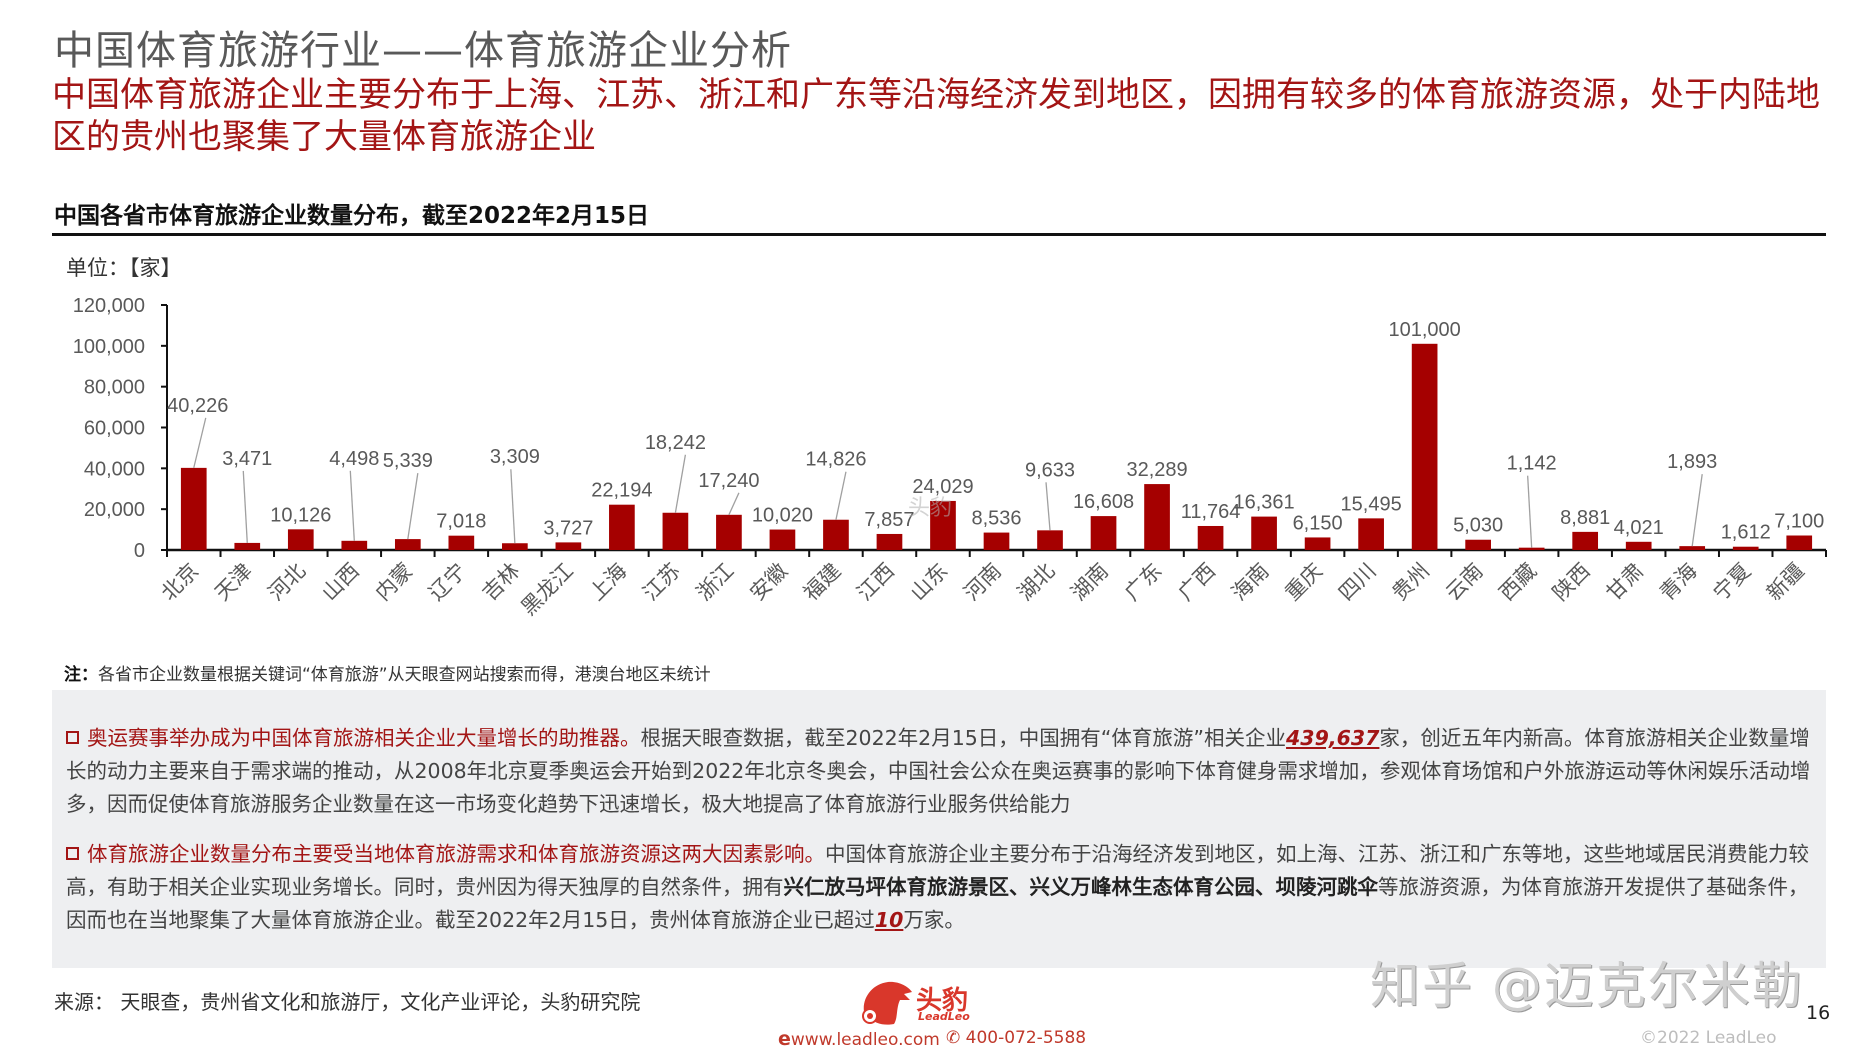 This screenshot has height=1053, width=1871. Describe the element at coordinates (1478, 544) in the screenshot. I see `bar-云南` at that location.